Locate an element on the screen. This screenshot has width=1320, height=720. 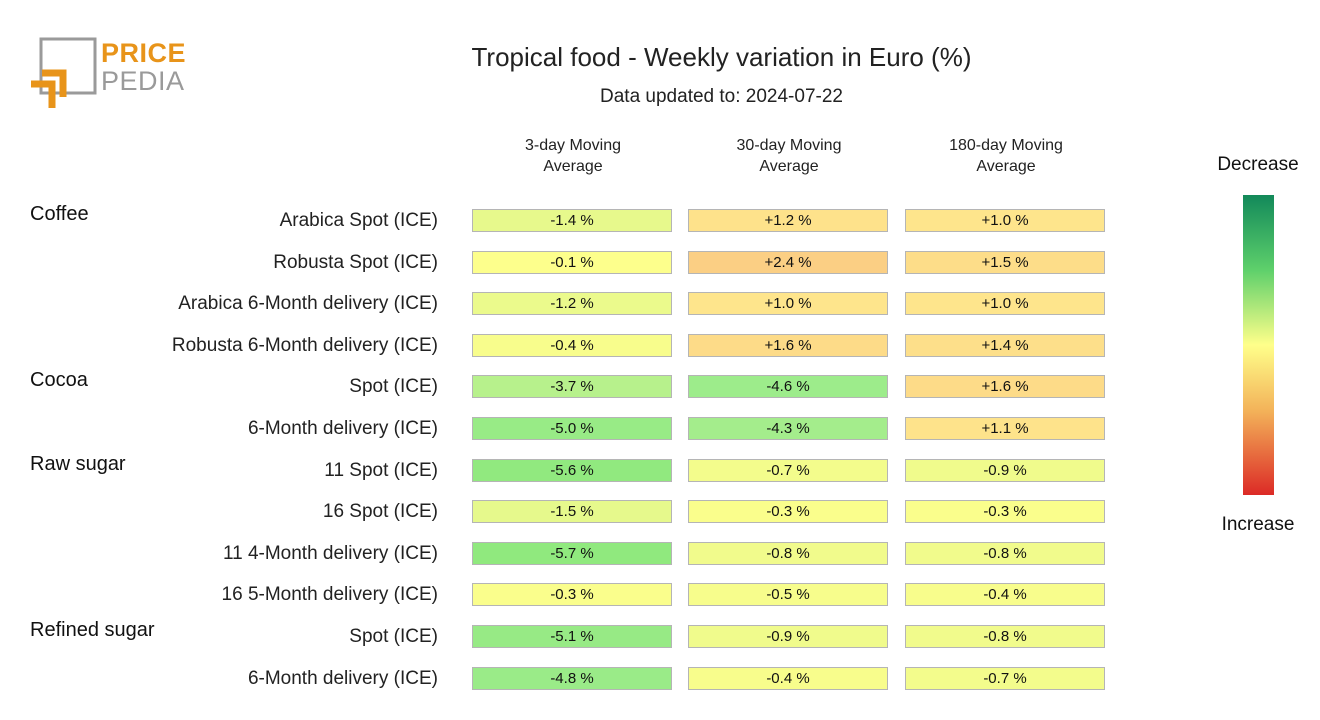
value-cell: +2.4 % is located at coordinates (788, 262).